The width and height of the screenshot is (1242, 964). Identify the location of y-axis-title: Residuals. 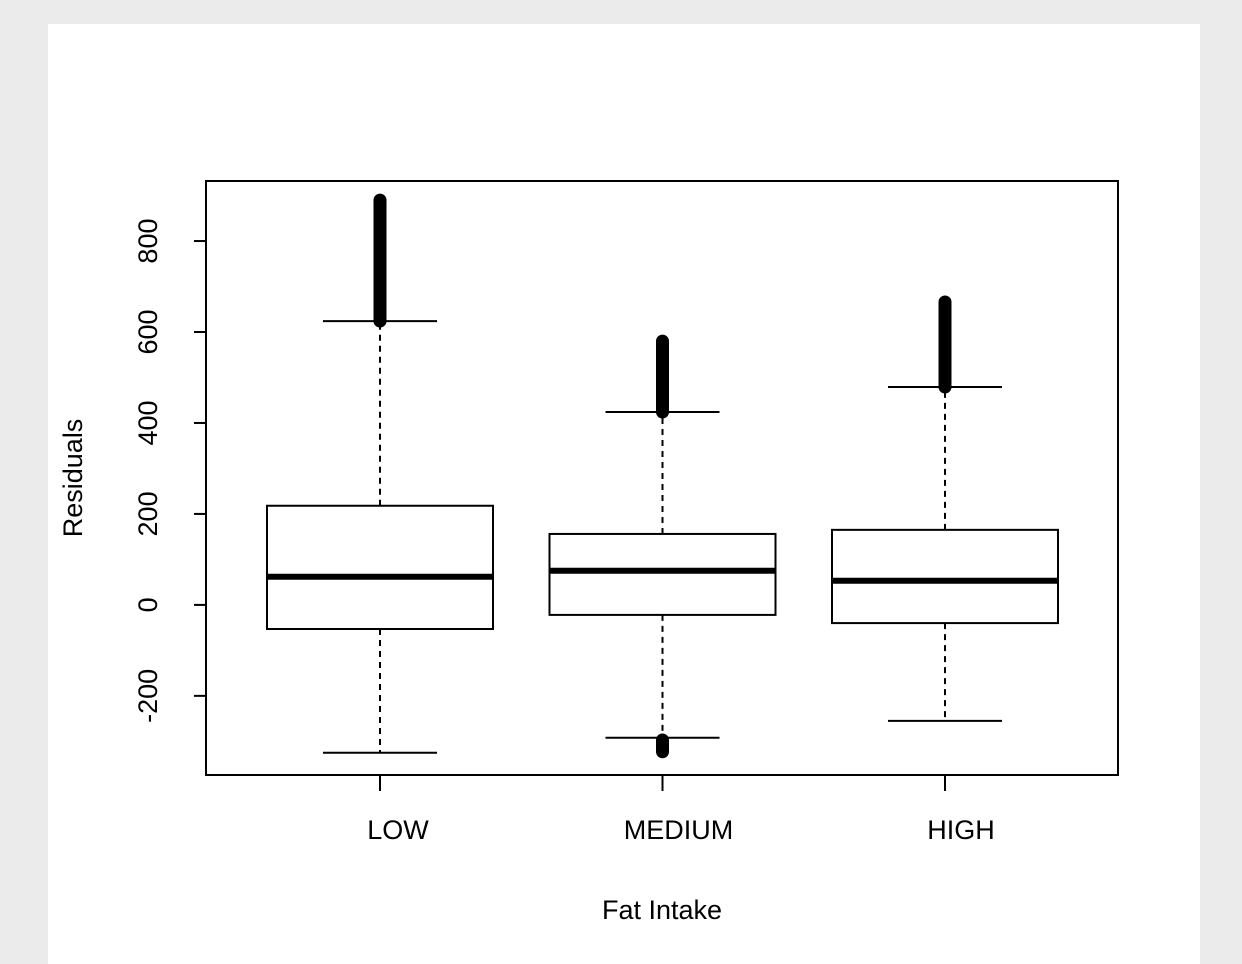
(73, 478).